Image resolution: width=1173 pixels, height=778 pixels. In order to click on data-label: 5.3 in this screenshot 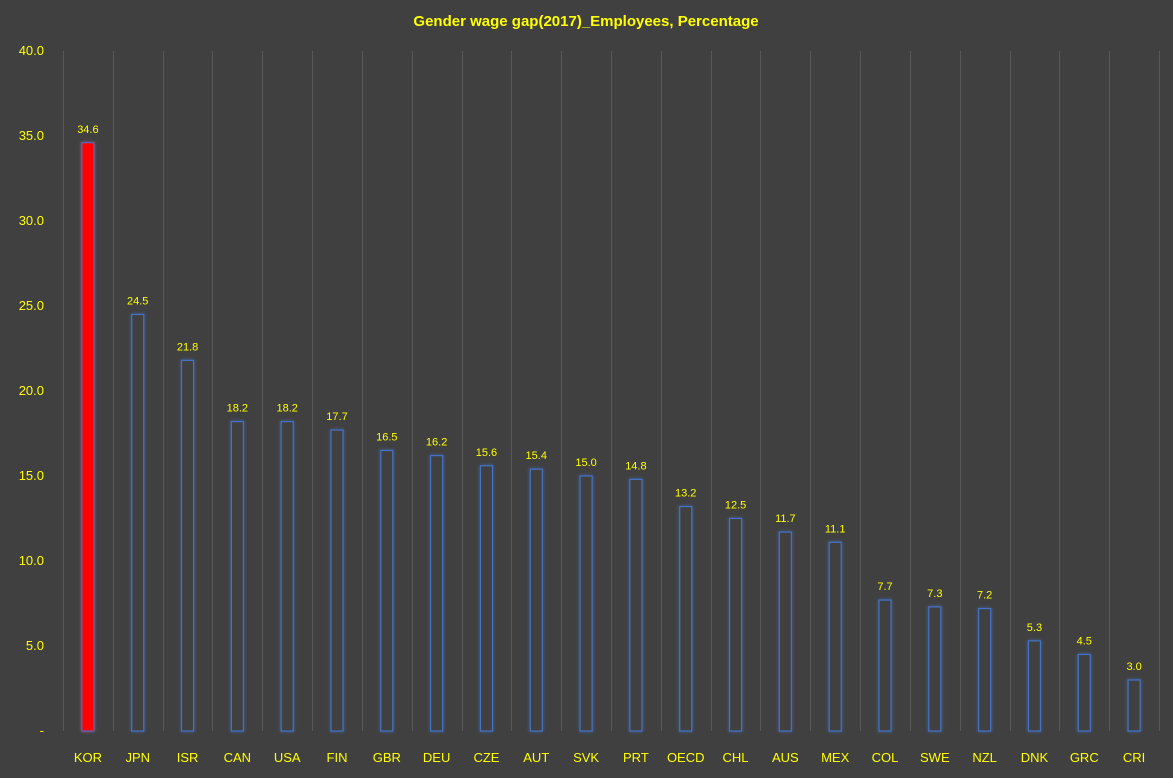, I will do `click(1034, 628)`.